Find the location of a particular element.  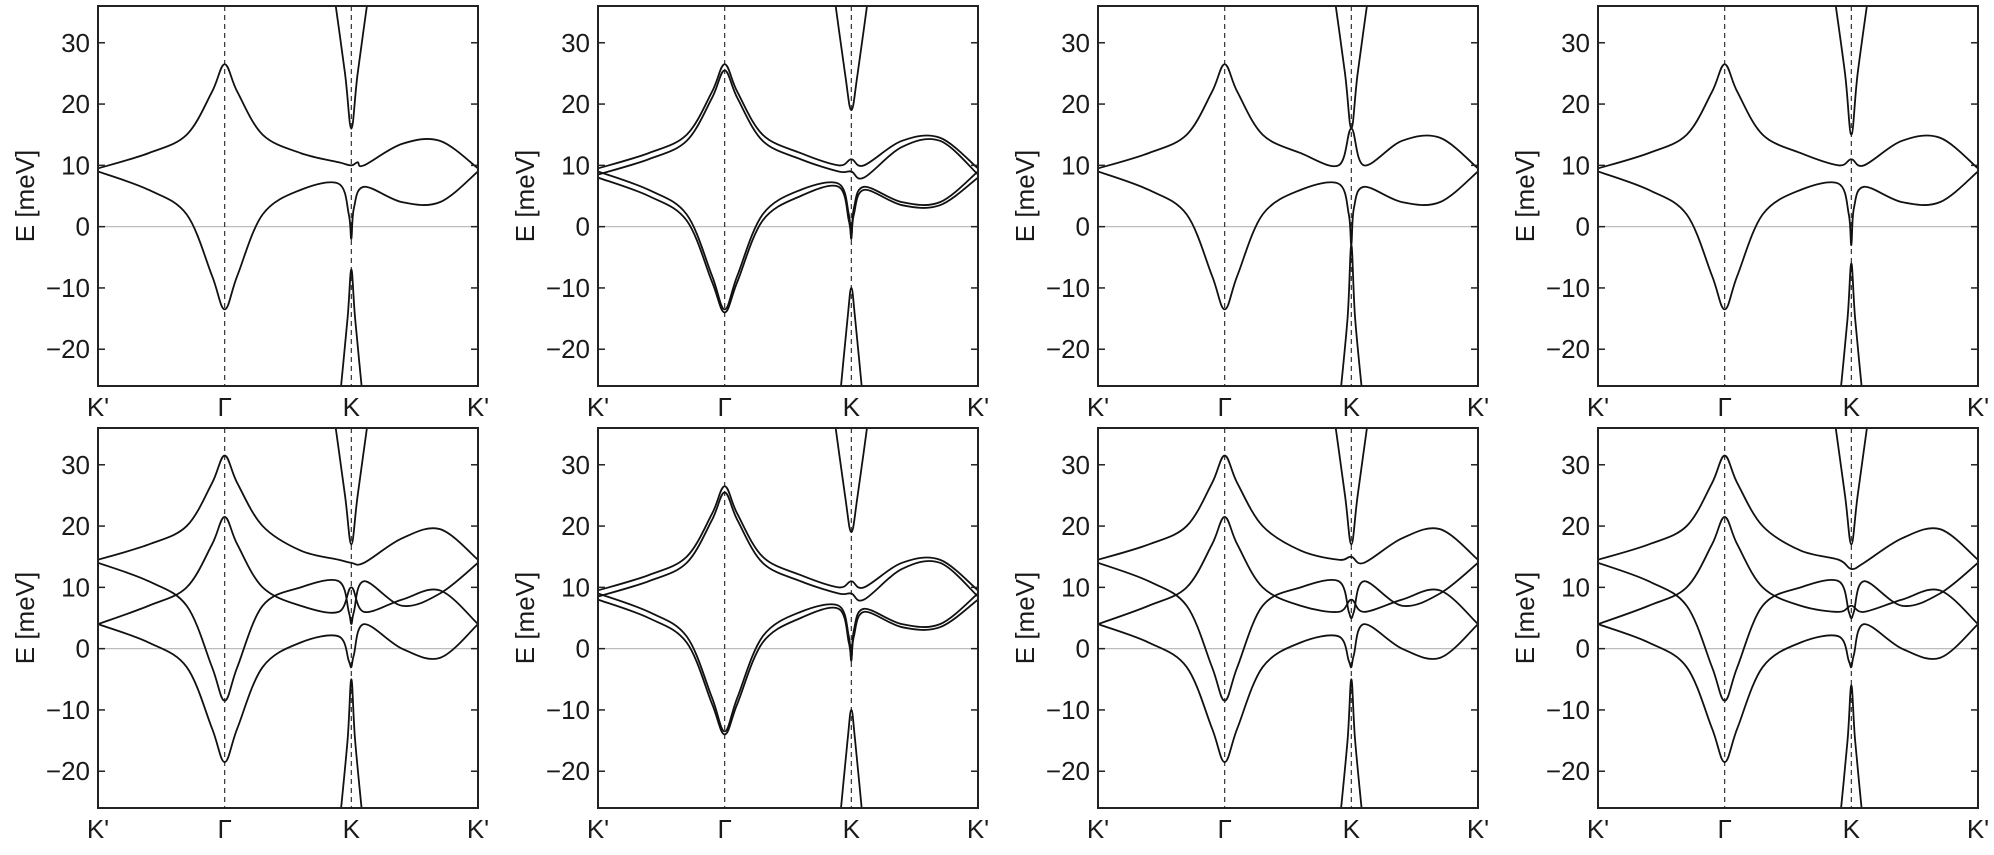

panel-3: −20 −10 0 10 20 30 K' Γ K K' E [meV] is located at coordinates (1249, 213).